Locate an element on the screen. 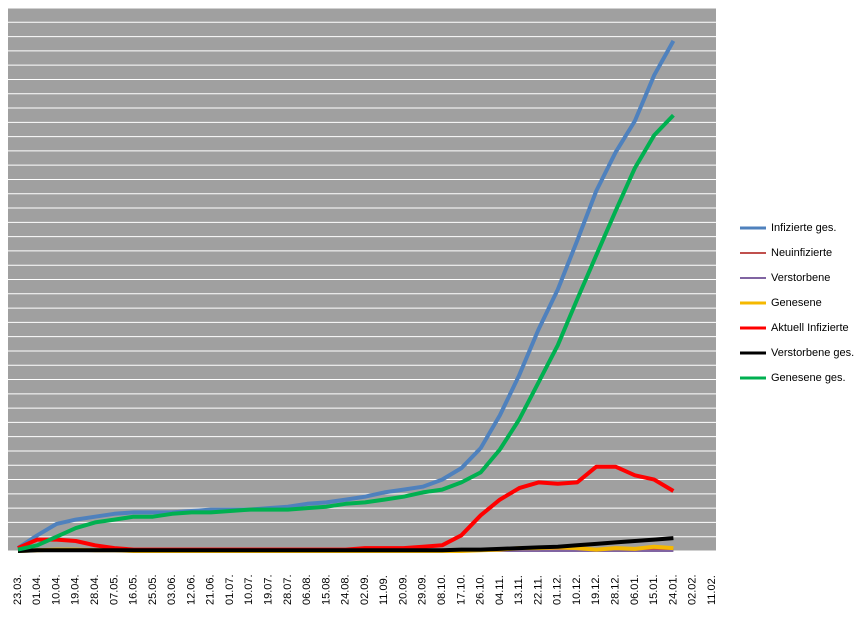 Image resolution: width=867 pixels, height=622 pixels. x-tick-label: 04.11. is located at coordinates (500, 590).